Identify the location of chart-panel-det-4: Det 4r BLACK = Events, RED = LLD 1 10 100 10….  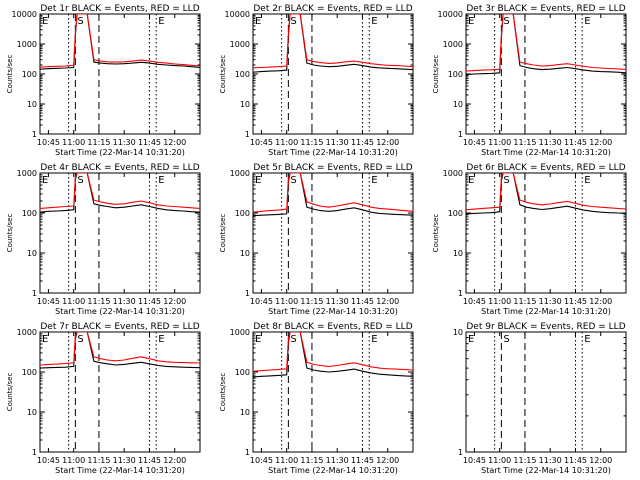
(103, 239).